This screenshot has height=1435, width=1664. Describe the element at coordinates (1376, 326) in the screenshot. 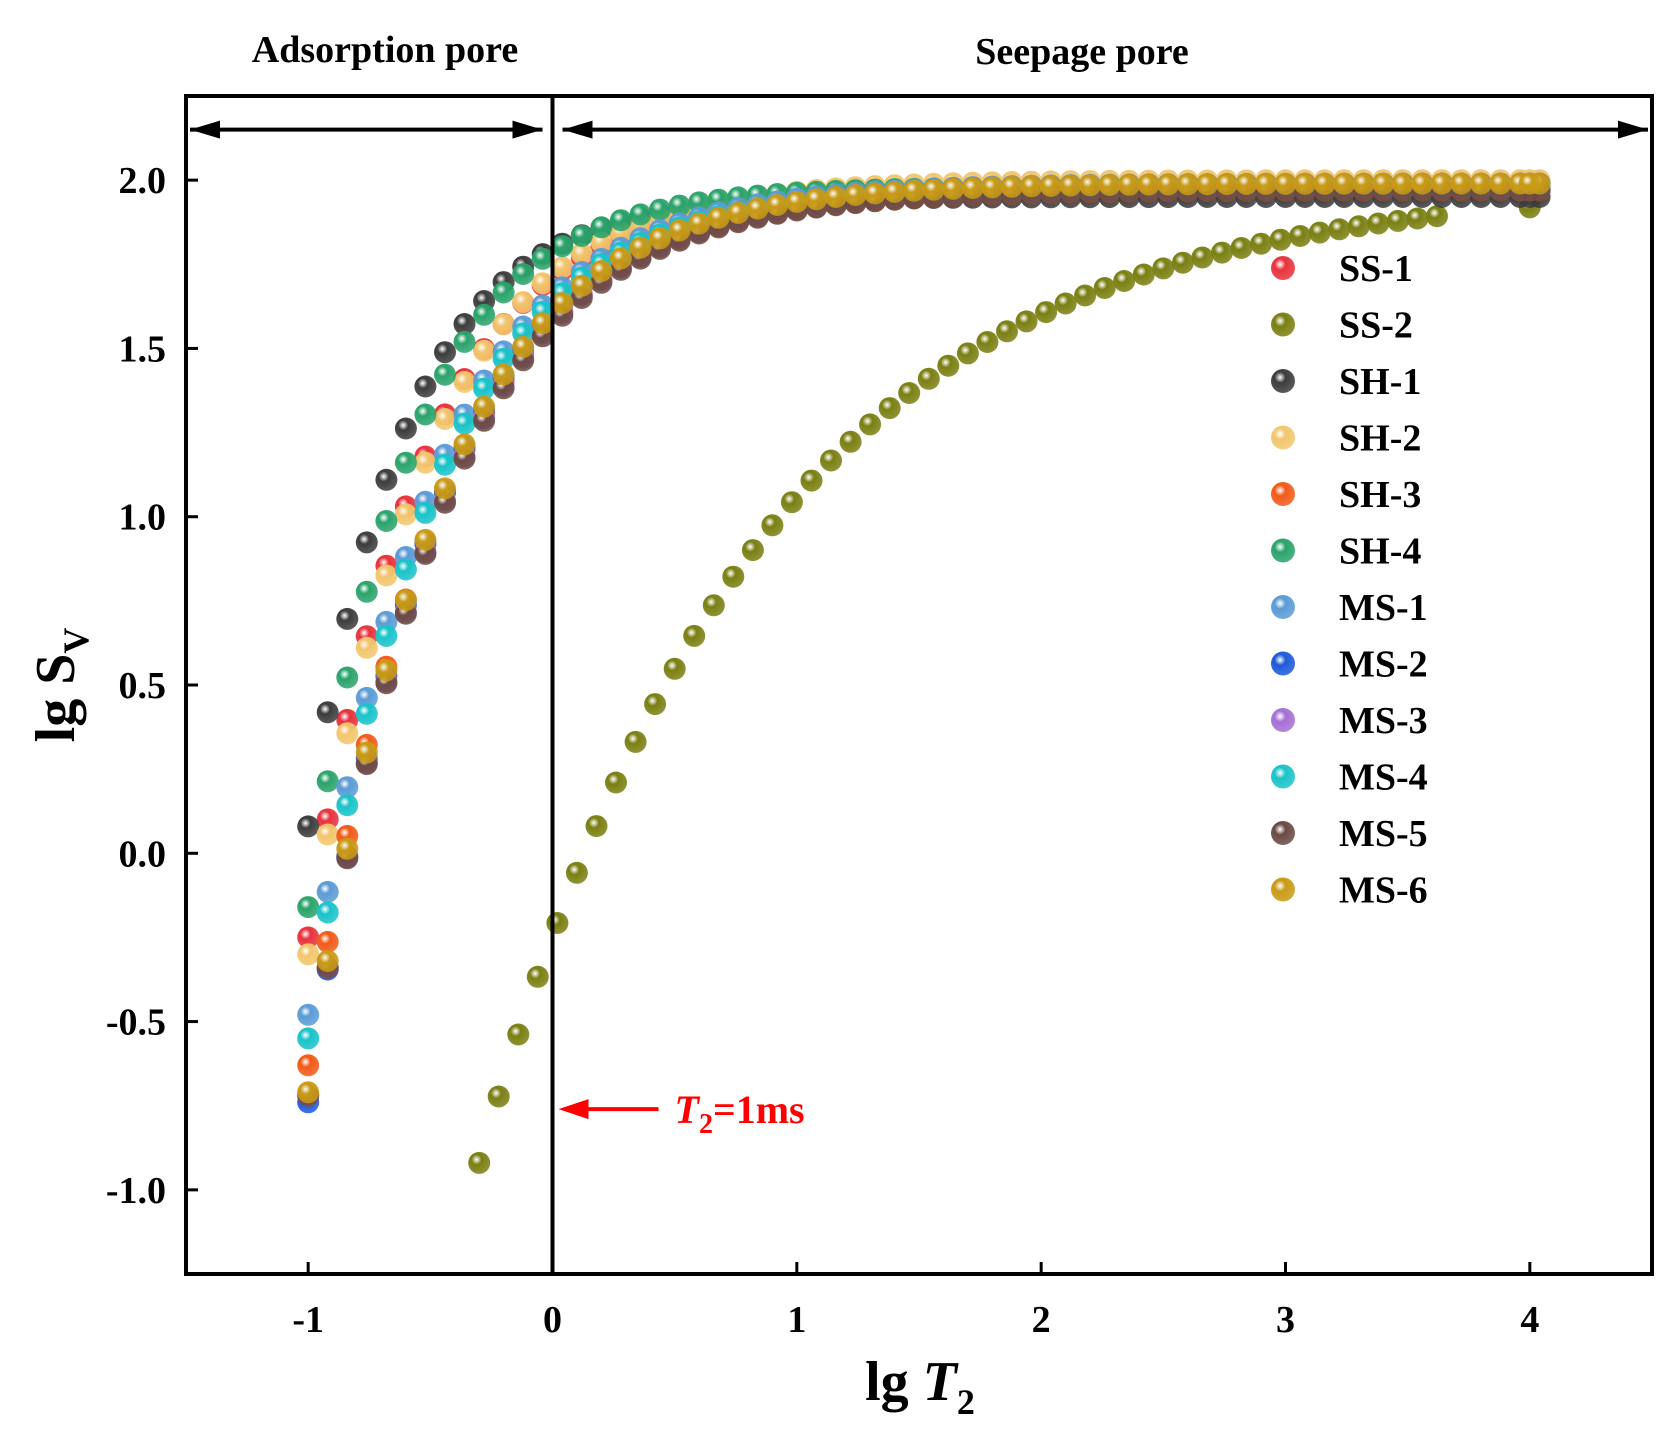

I see `legend-label: SS-2` at that location.